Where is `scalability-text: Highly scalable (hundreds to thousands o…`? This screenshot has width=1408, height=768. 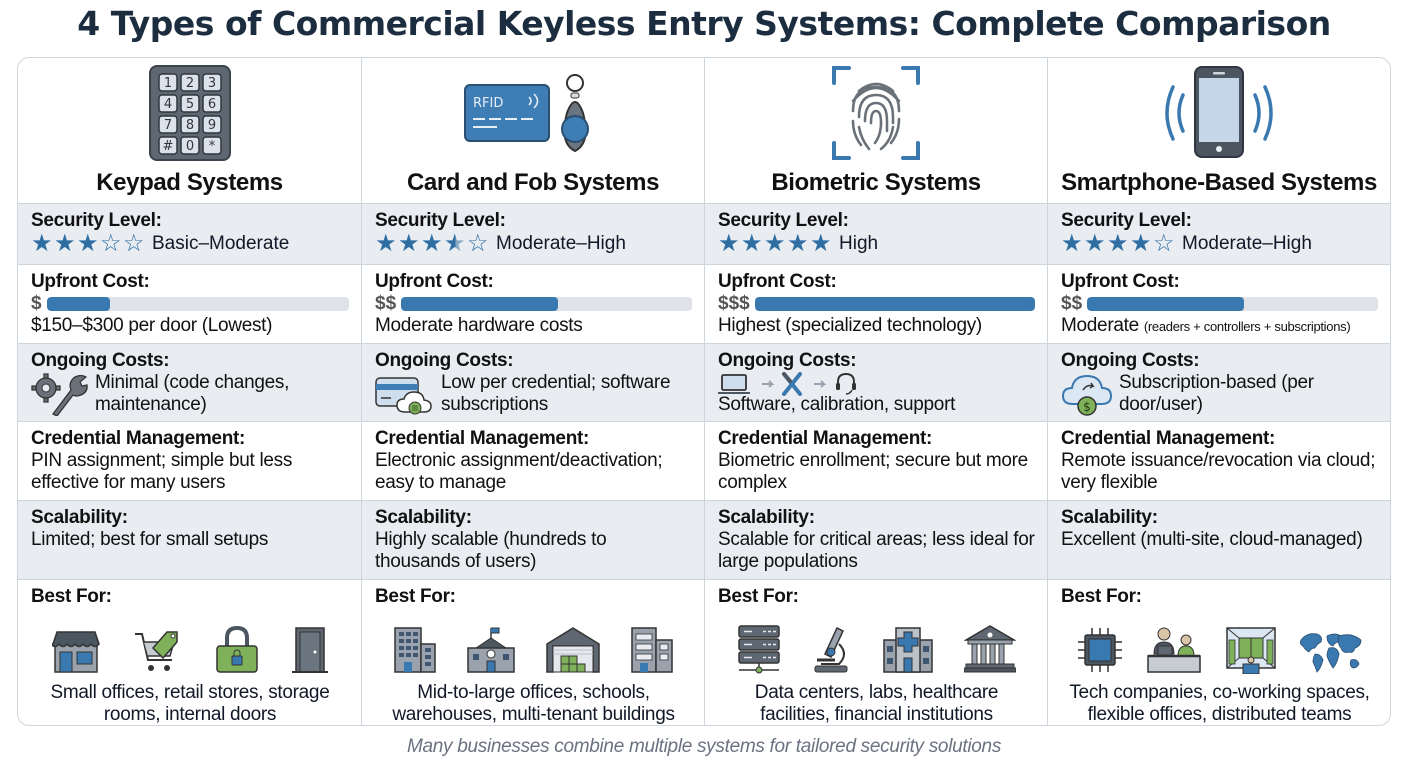 scalability-text: Highly scalable (hundreds to thousands o… is located at coordinates (491, 550).